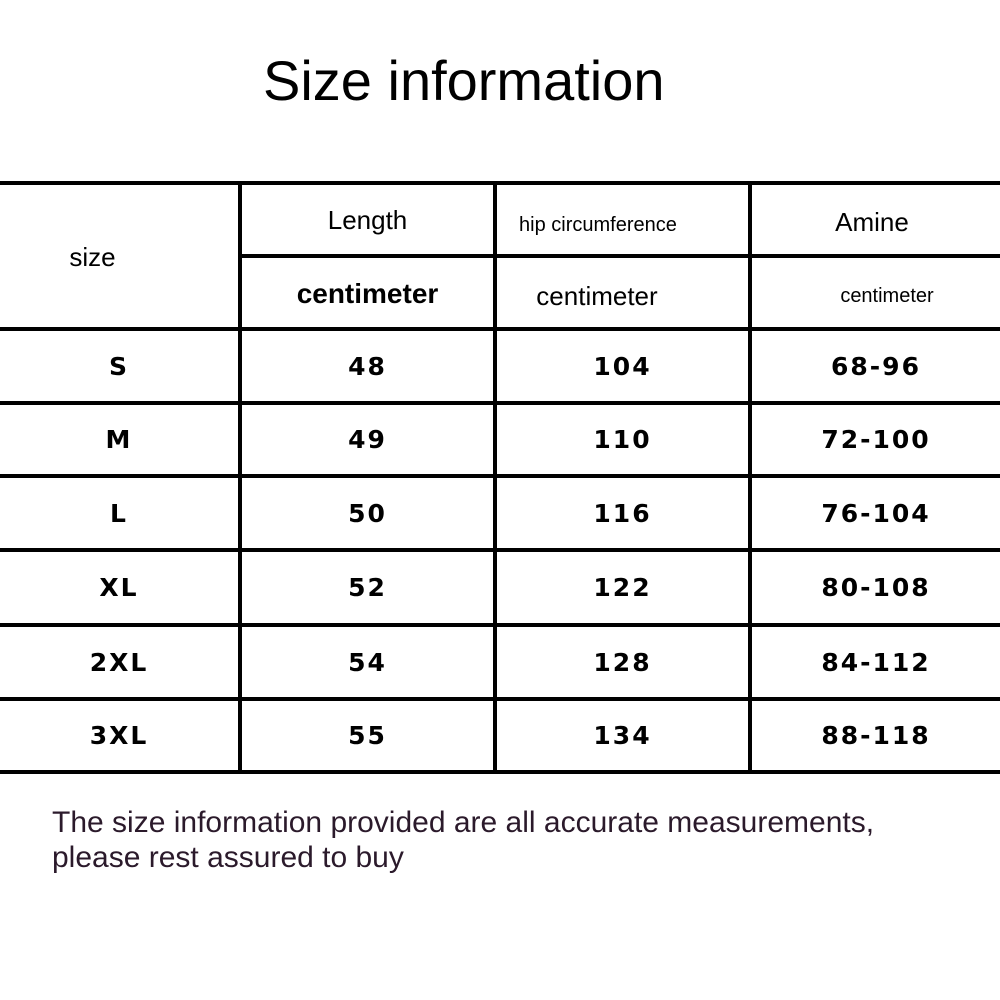 The image size is (1000, 1000). What do you see at coordinates (119, 587) in the screenshot?
I see `size-cell: XL` at bounding box center [119, 587].